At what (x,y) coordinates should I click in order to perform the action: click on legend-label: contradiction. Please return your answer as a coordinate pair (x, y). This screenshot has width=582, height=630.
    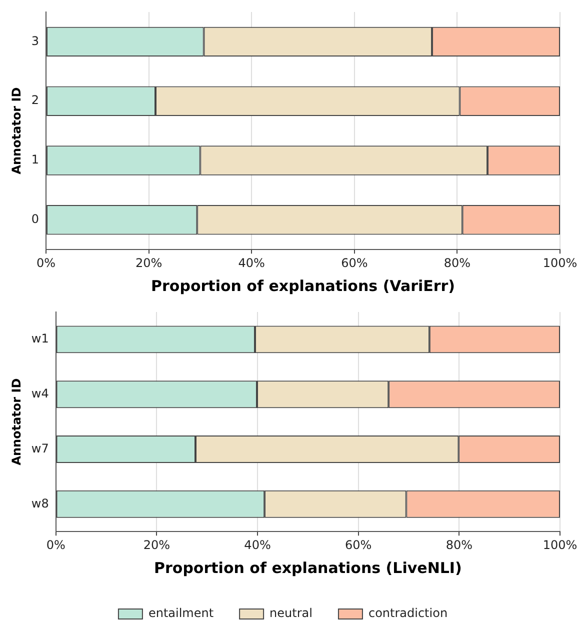
    Looking at the image, I should click on (408, 613).